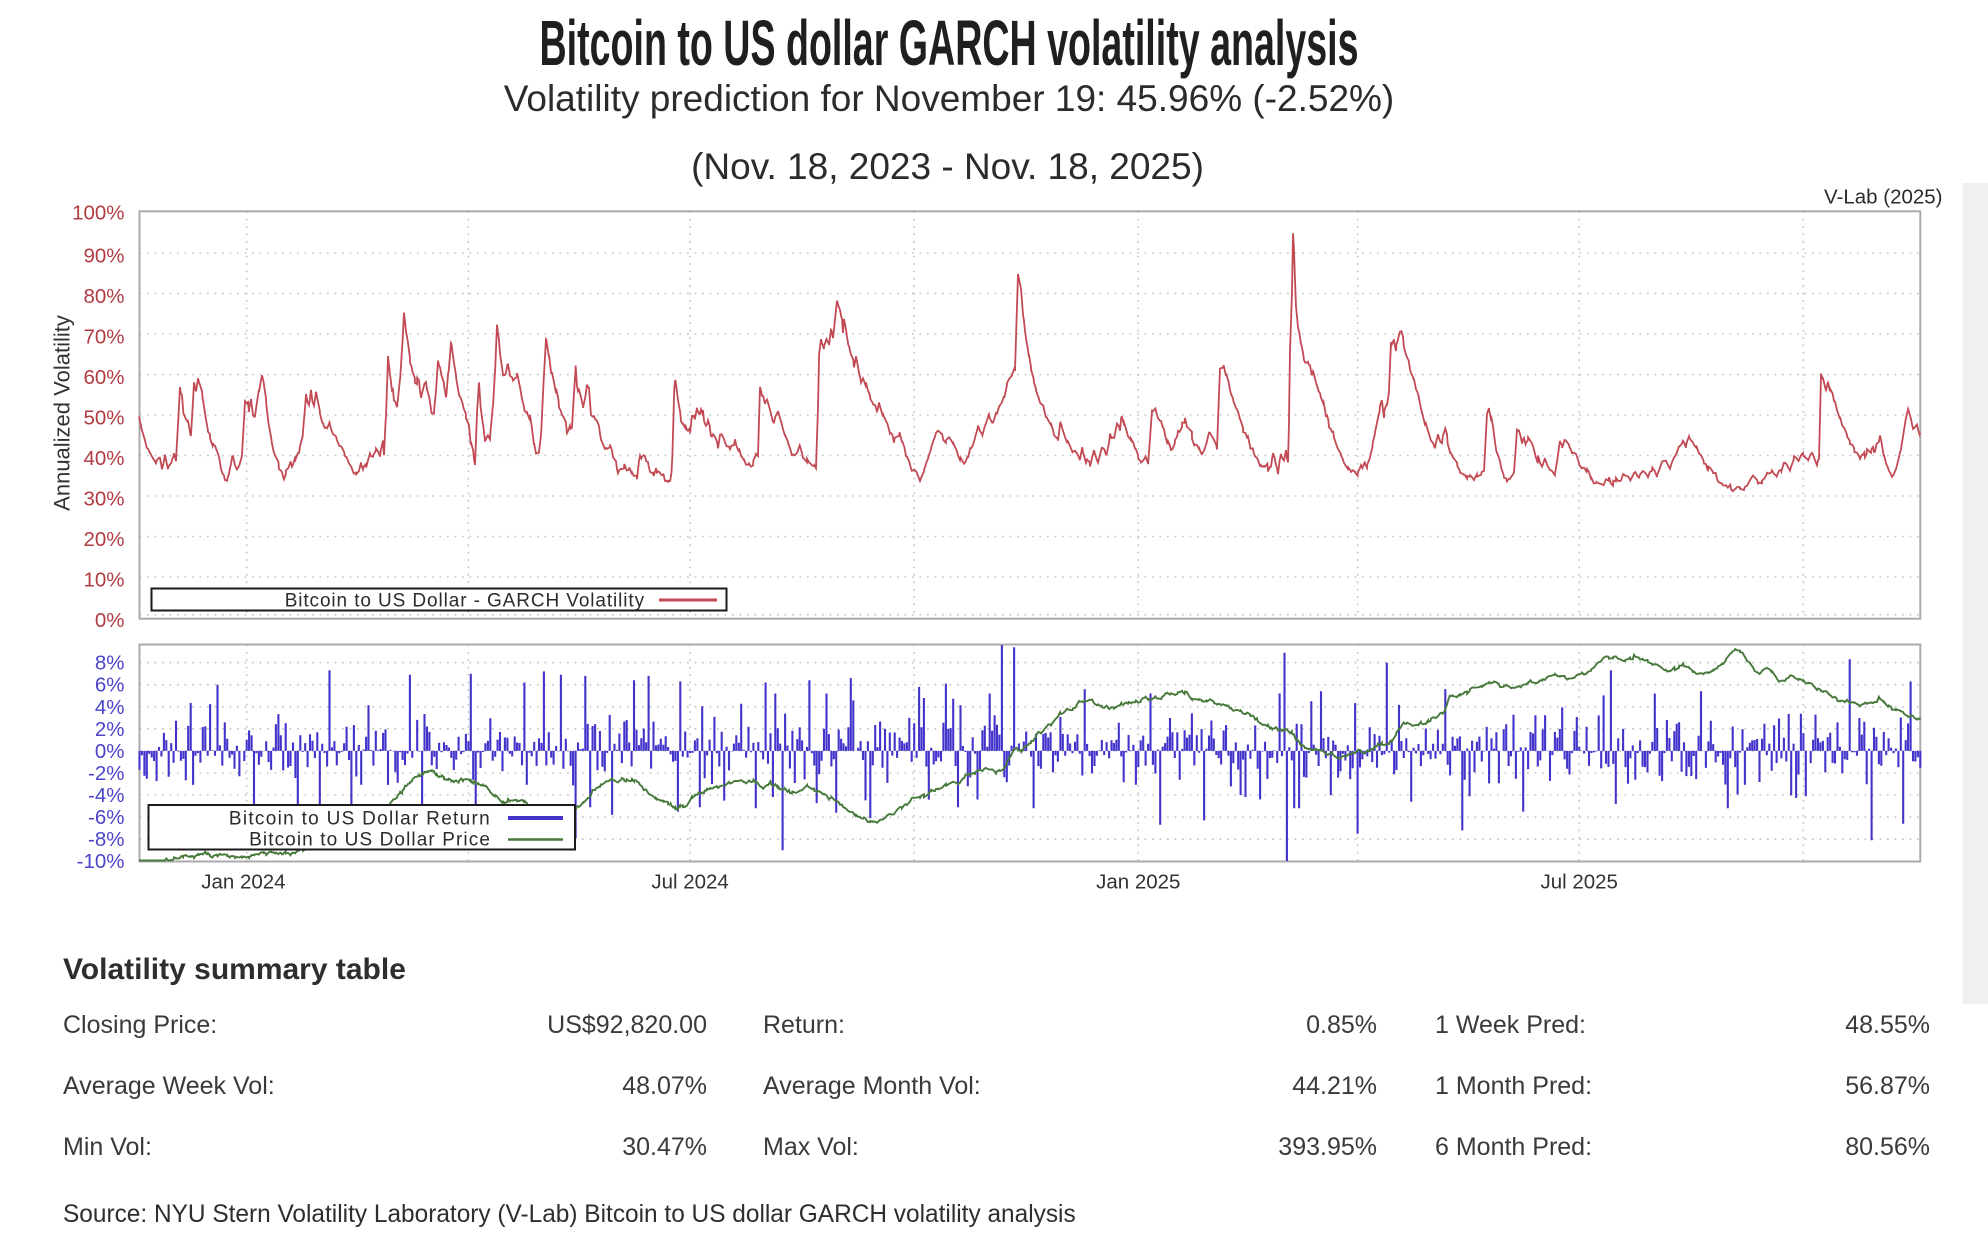  What do you see at coordinates (101, 861) in the screenshot?
I see `svg-text: -10%` at bounding box center [101, 861].